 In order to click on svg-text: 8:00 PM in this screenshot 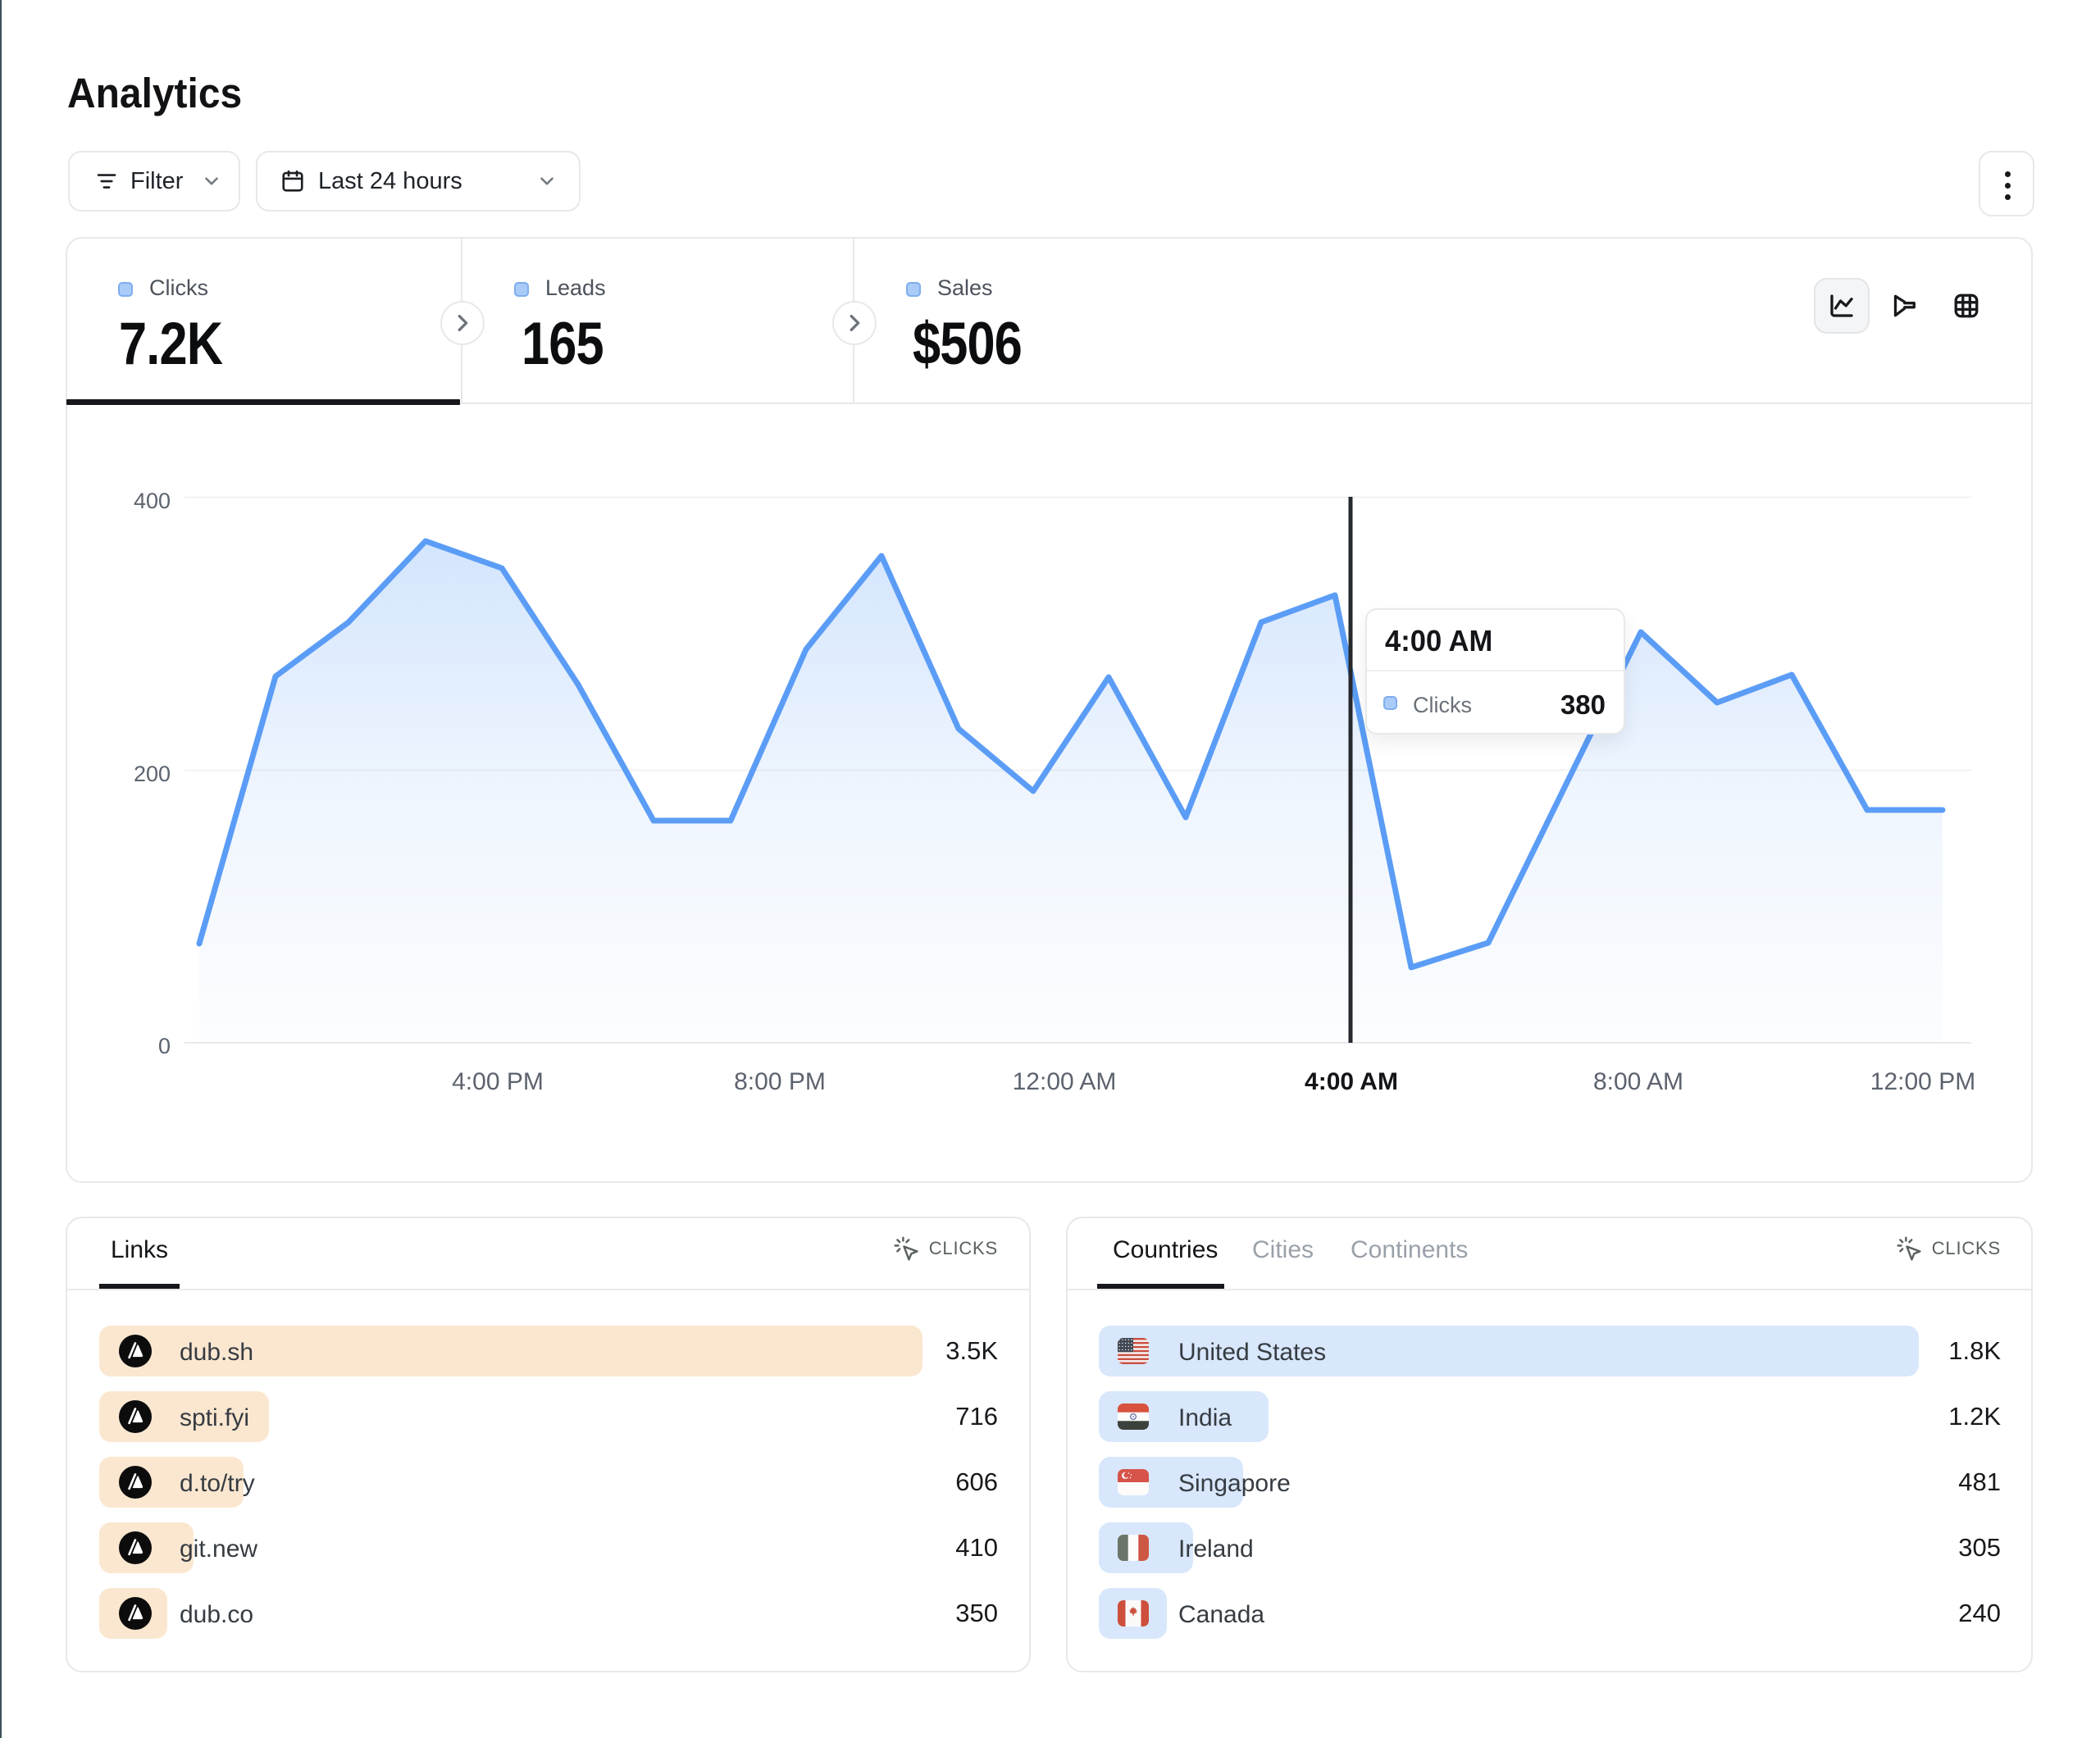, I will do `click(780, 1081)`.